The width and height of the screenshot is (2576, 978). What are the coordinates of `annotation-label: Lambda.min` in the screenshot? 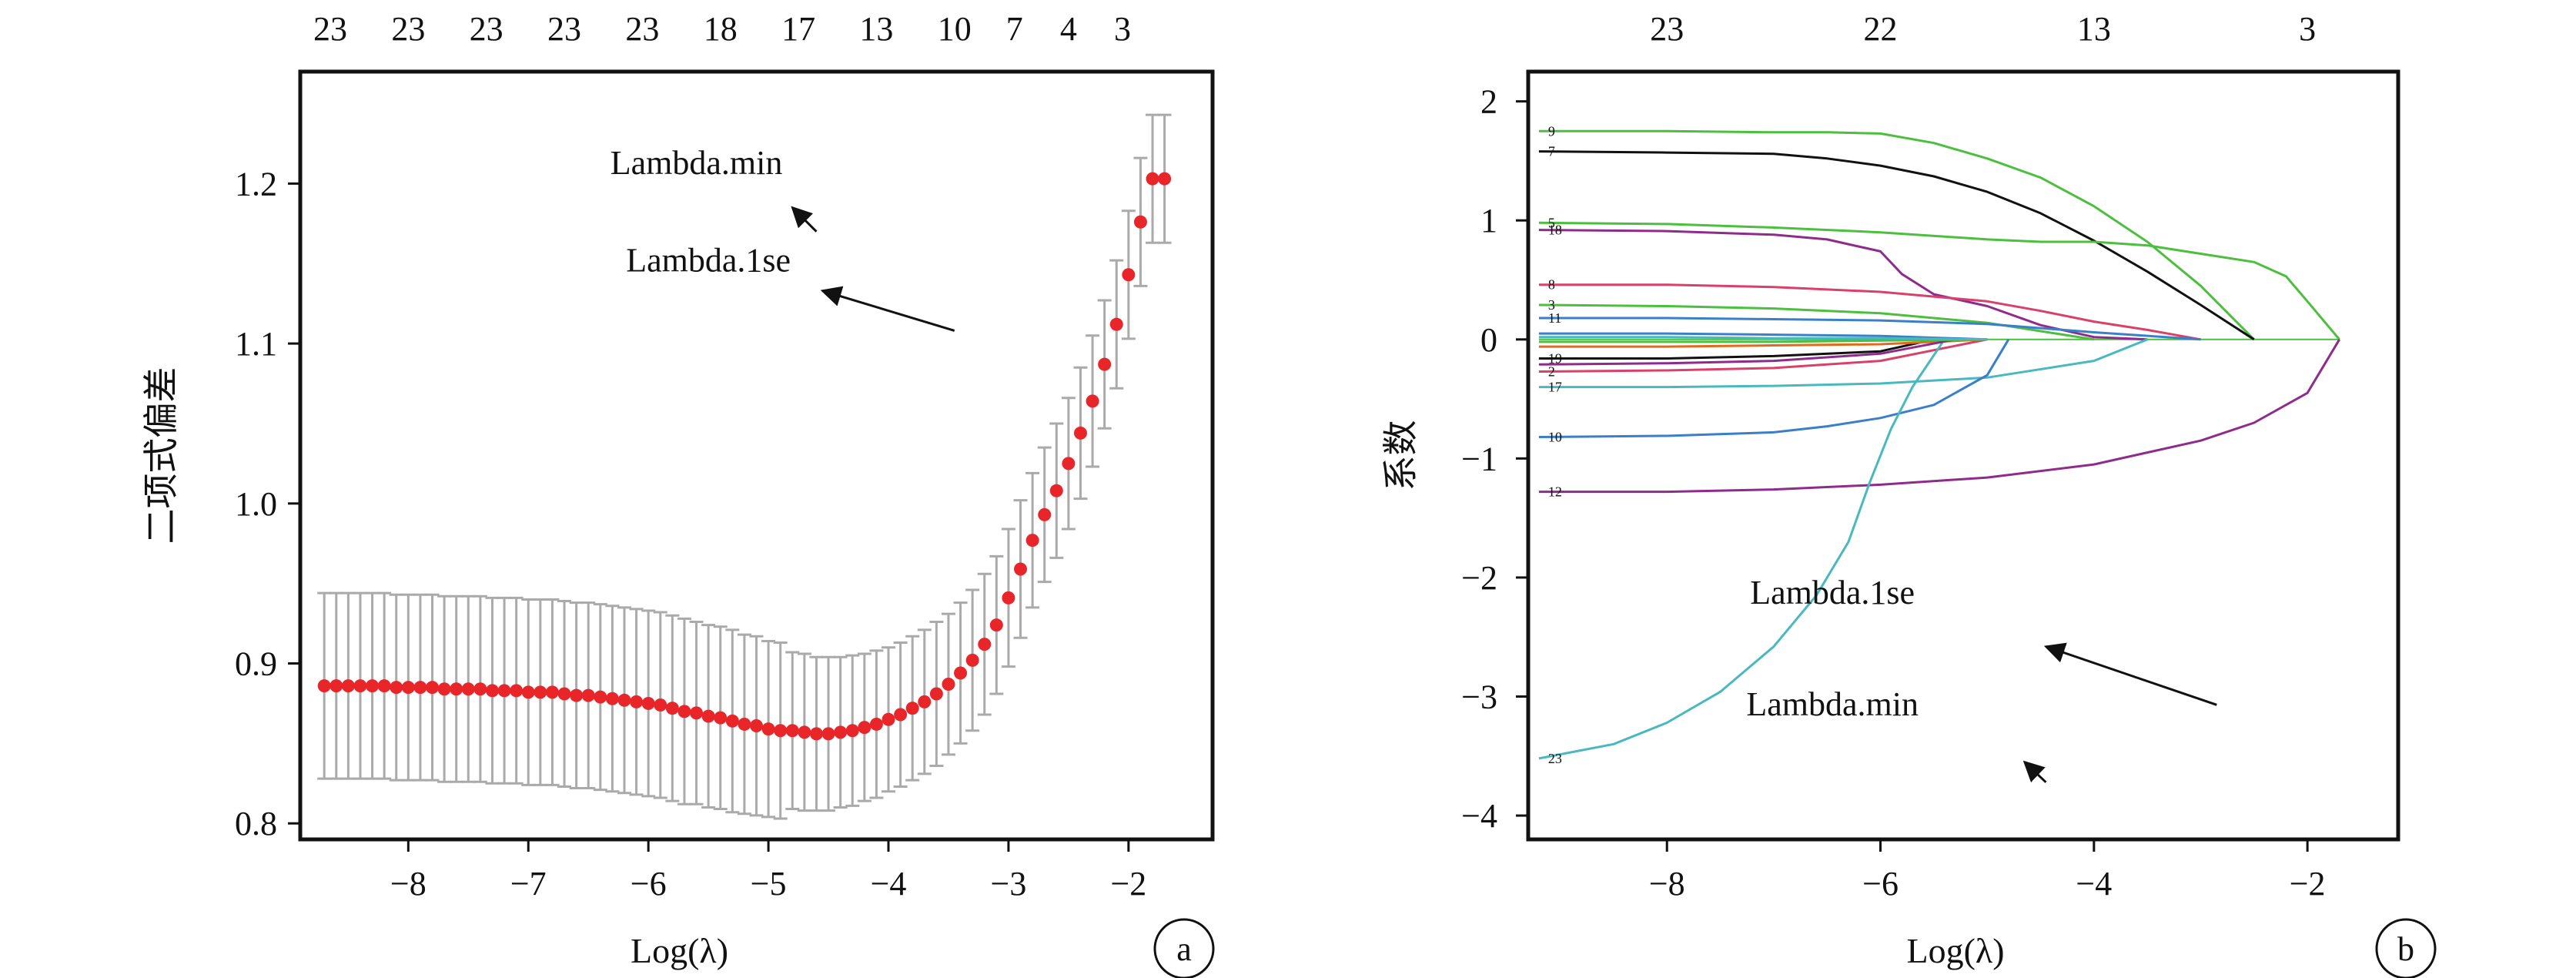 It's located at (697, 163).